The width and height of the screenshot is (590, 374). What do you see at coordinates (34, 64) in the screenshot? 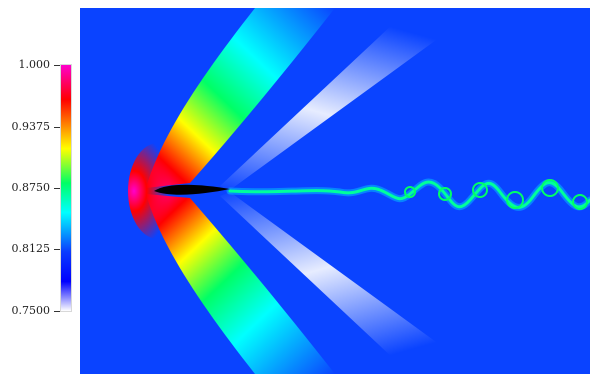
I see `colorbar-tick-max: 1.000` at bounding box center [34, 64].